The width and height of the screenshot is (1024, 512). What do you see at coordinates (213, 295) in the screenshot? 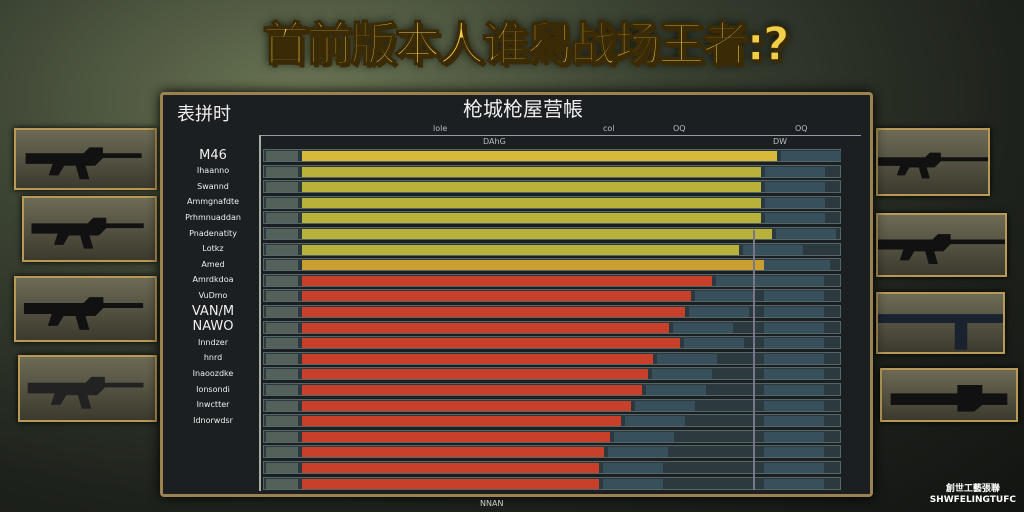
I see `row-label: VuDmo` at bounding box center [213, 295].